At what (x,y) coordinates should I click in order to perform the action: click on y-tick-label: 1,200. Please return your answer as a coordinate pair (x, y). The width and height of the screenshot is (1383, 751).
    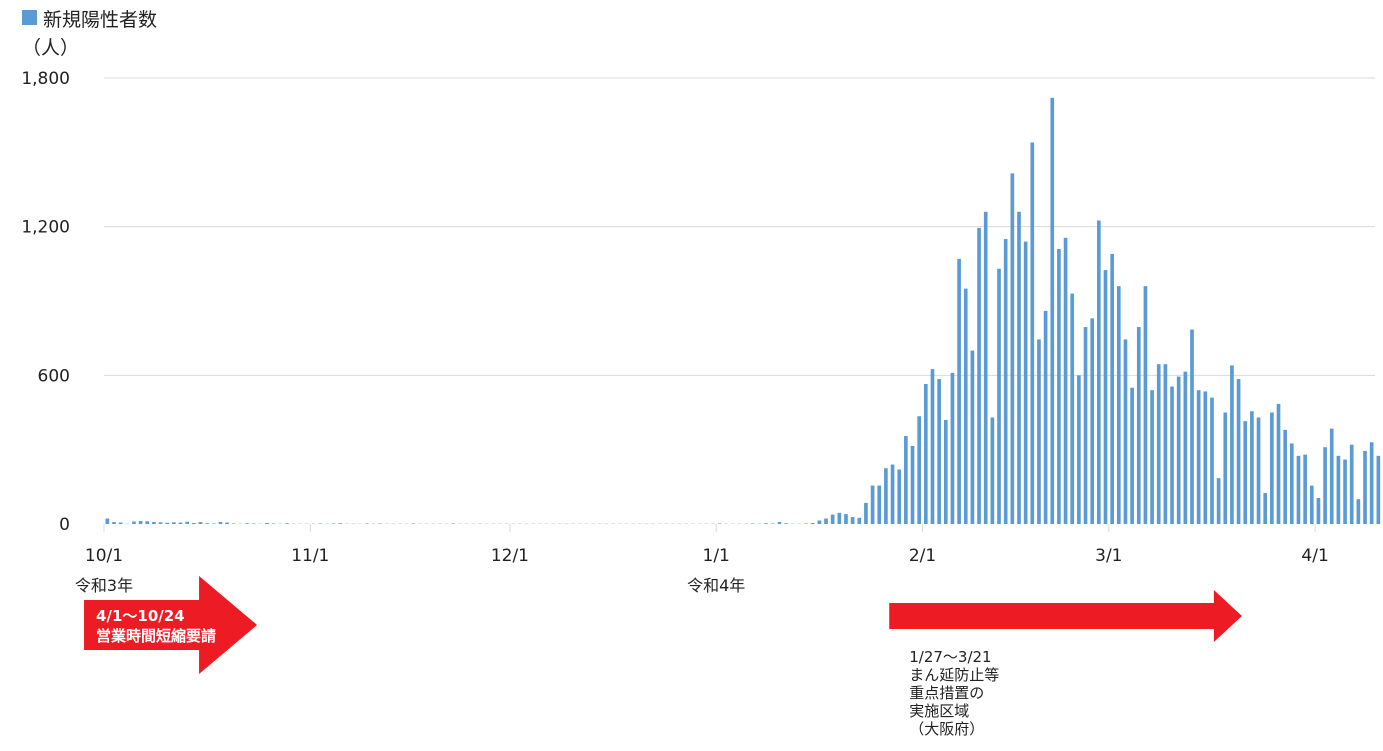
    Looking at the image, I should click on (45, 228).